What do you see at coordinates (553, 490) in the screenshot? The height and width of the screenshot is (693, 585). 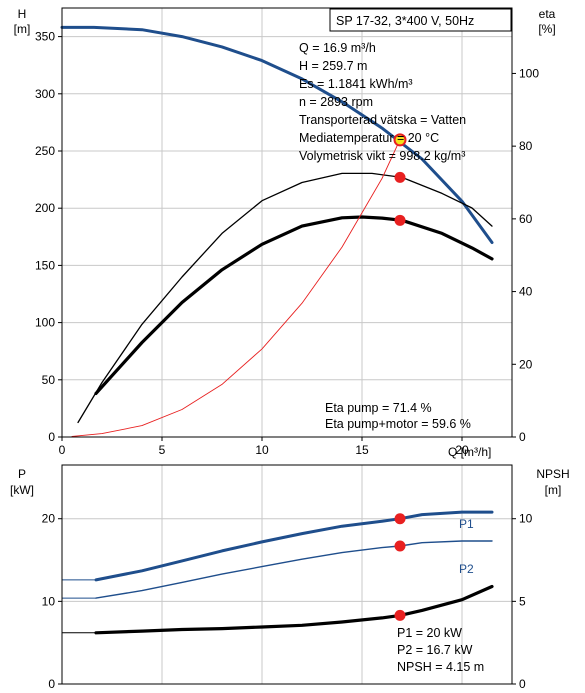 I see `npsh-axis-unit: [m]` at bounding box center [553, 490].